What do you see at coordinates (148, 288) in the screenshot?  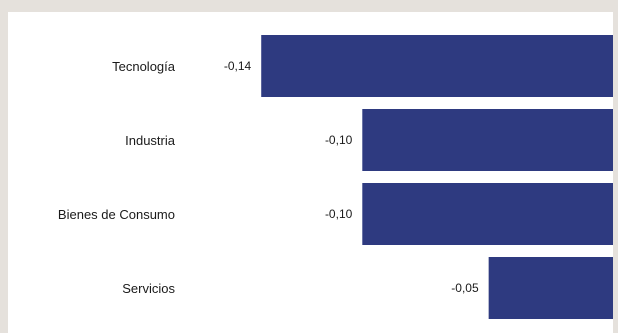 I see `category-label-3: Servicios` at bounding box center [148, 288].